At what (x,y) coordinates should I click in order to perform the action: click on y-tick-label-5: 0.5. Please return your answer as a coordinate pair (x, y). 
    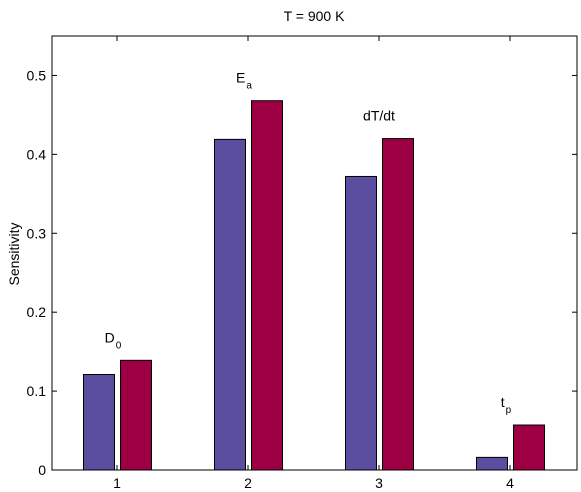
    Looking at the image, I should click on (37, 75).